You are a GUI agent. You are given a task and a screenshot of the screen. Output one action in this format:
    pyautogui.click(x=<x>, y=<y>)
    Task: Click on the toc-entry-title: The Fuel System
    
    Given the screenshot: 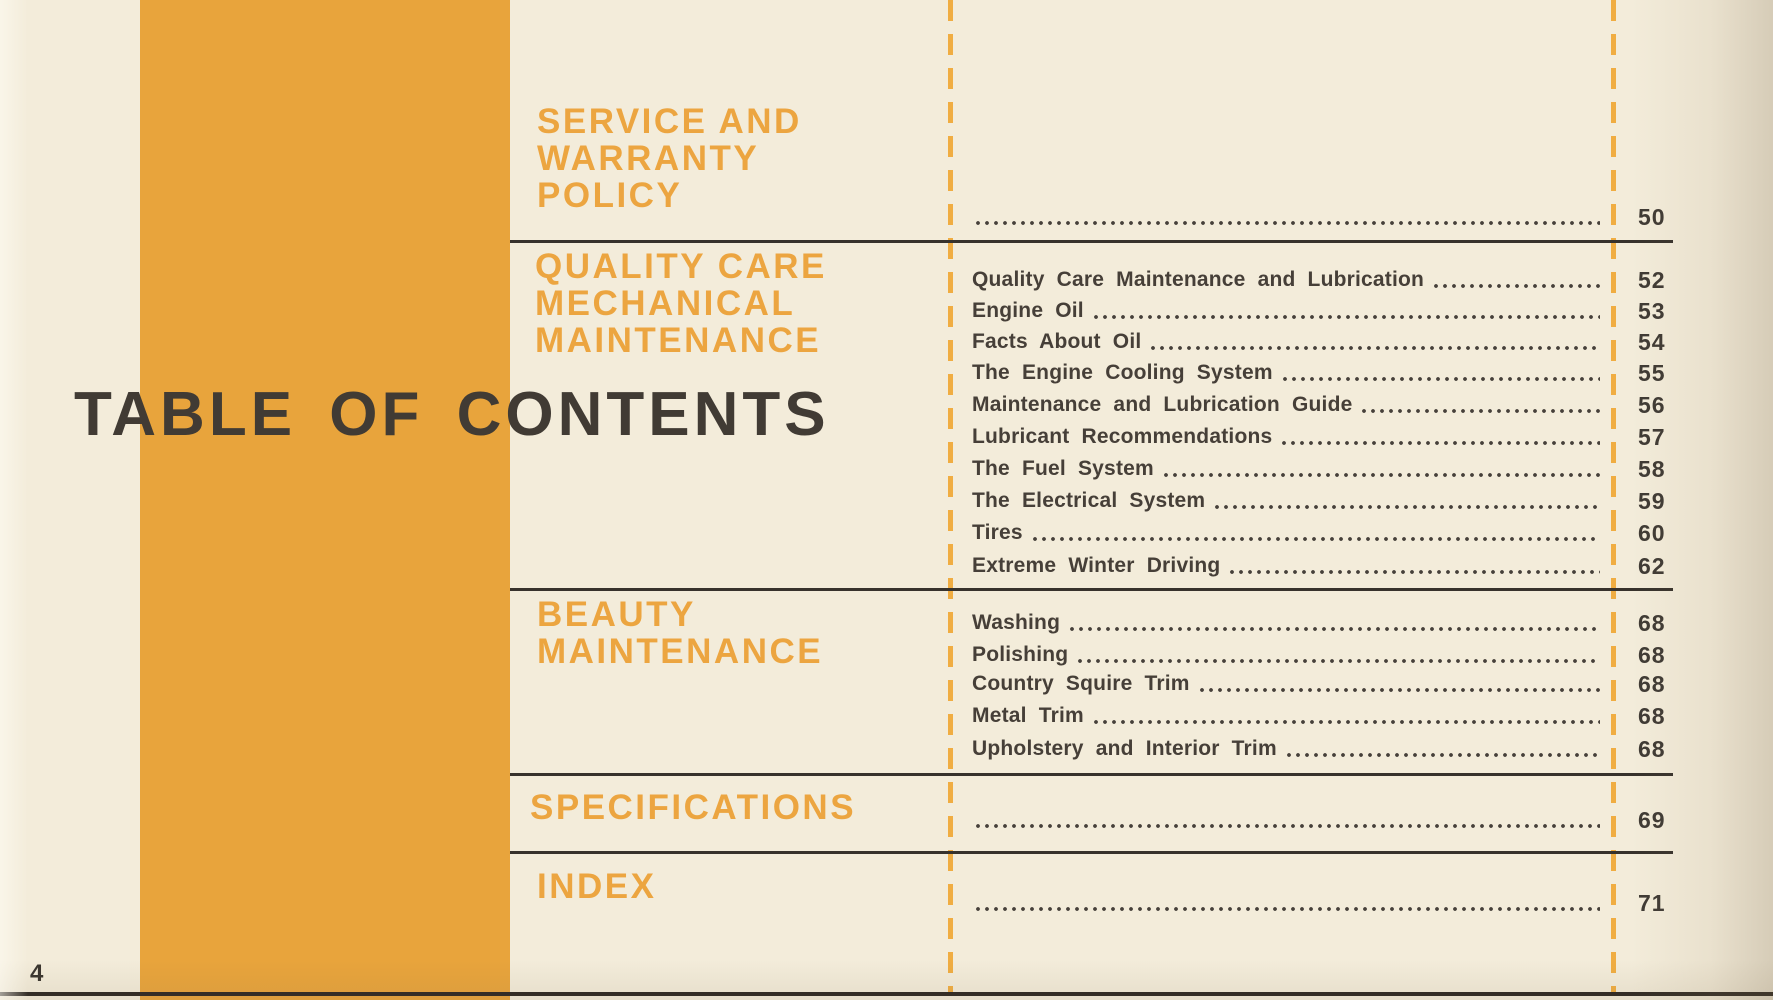 What is the action you would take?
    pyautogui.click(x=1063, y=468)
    